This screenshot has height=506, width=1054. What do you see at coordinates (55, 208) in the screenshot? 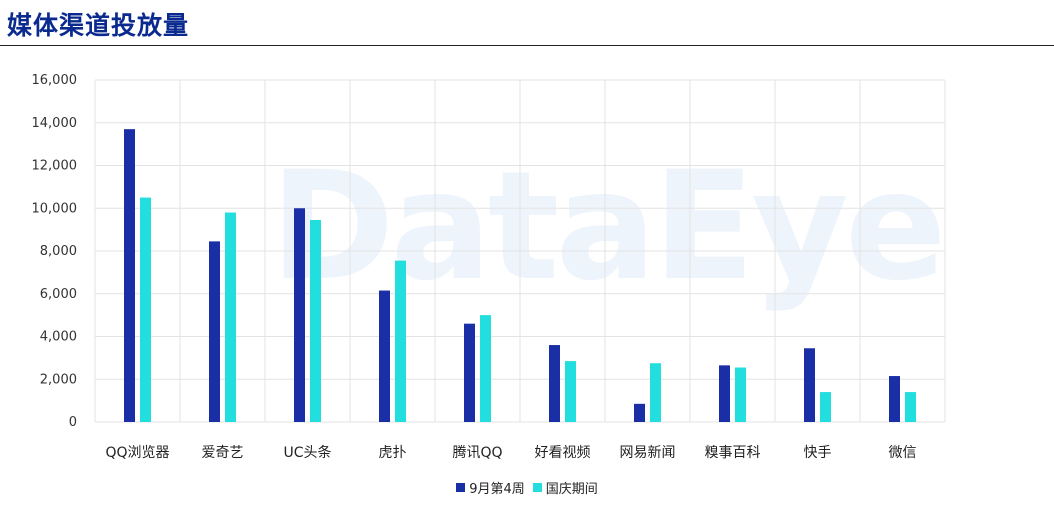
I see `y-tick-label-5: 10,000` at bounding box center [55, 208].